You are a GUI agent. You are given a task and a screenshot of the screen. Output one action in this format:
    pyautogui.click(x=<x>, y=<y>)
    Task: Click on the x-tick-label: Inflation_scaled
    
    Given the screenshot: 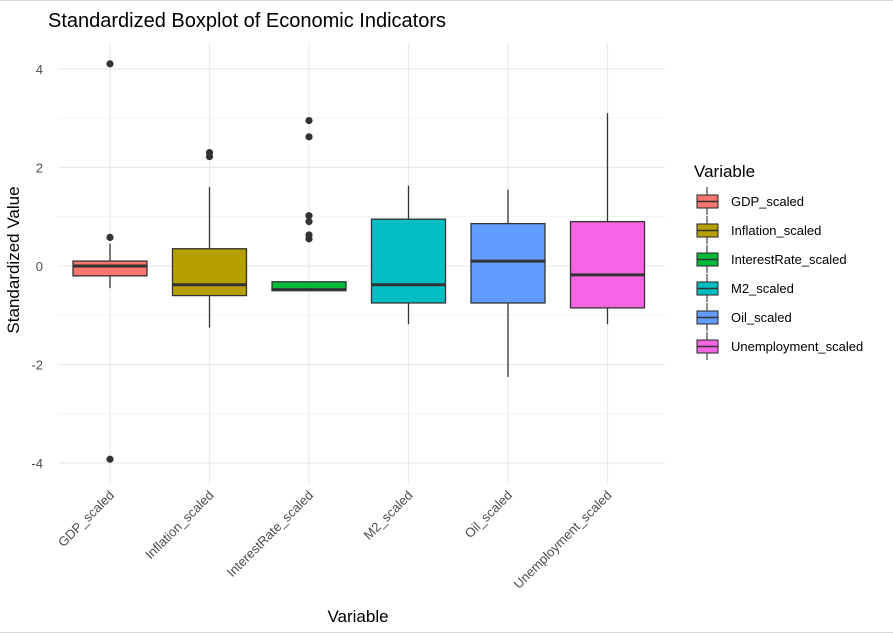 What is the action you would take?
    pyautogui.click(x=179, y=525)
    